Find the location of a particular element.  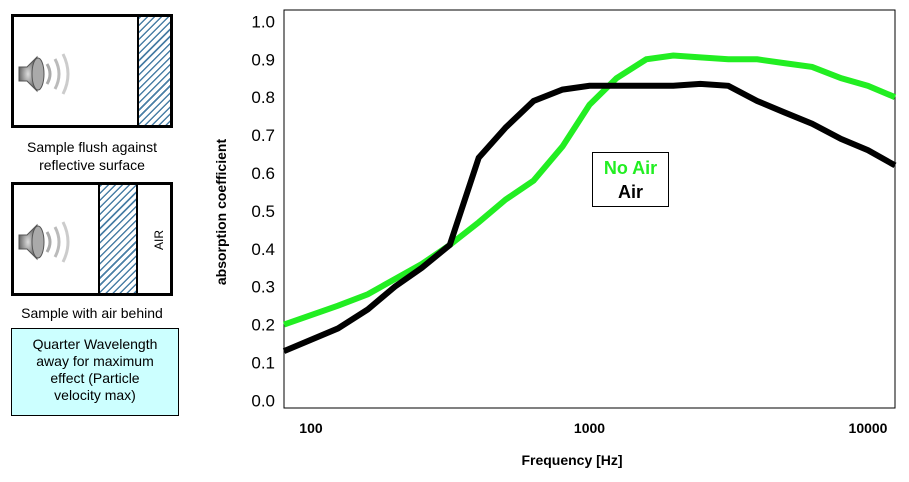

x-tick-labels: 100 1000 10000 is located at coordinates (593, 428).